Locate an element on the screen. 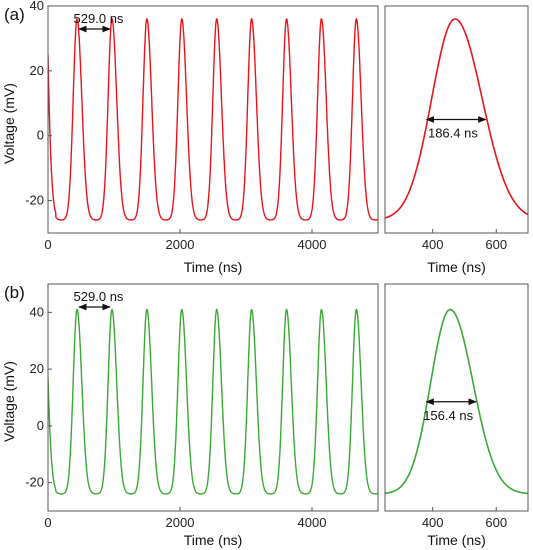 The image size is (533, 550). panel-label: (a) is located at coordinates (14, 14).